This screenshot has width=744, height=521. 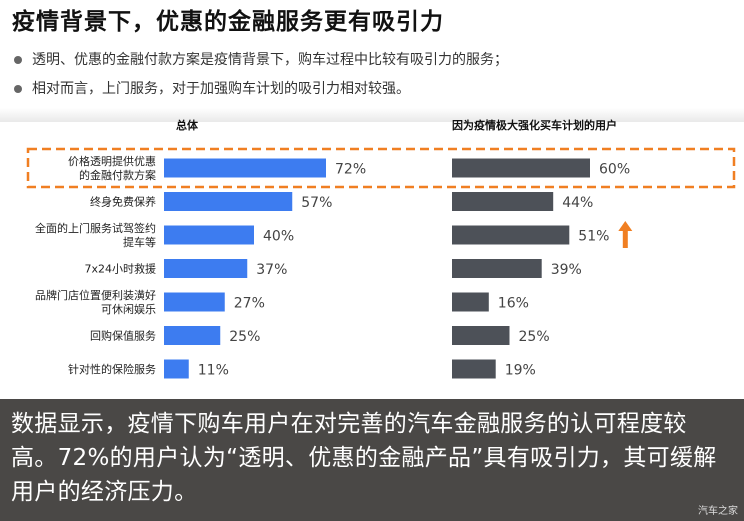 I want to click on category-label: 价格透明提供优惠, so click(x=112, y=161).